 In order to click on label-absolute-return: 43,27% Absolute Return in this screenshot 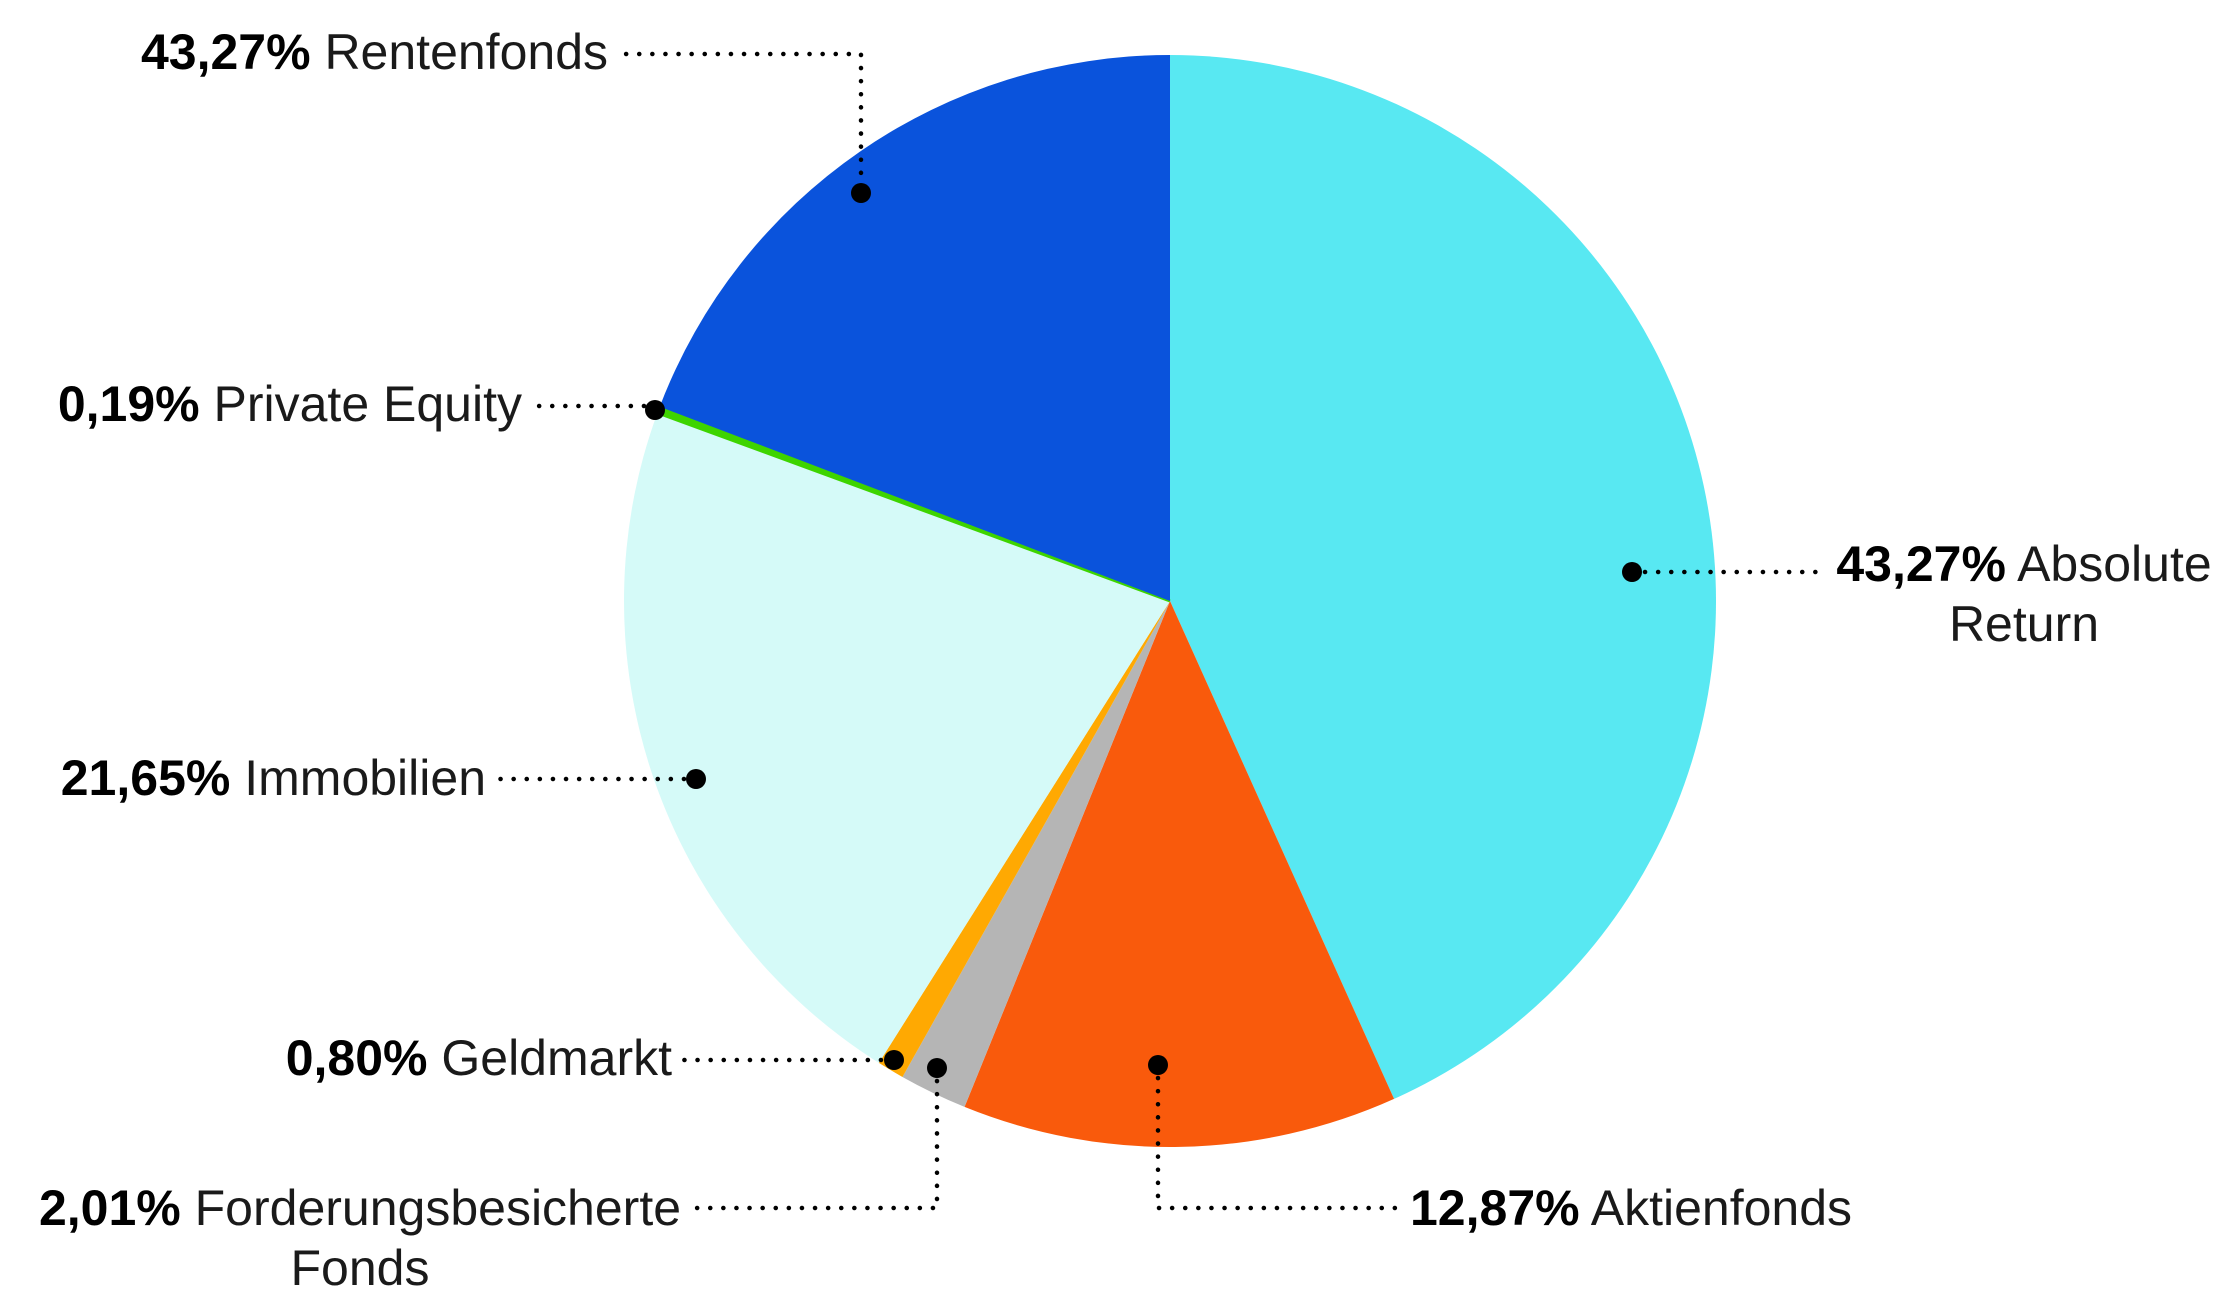, I will do `click(2019, 594)`.